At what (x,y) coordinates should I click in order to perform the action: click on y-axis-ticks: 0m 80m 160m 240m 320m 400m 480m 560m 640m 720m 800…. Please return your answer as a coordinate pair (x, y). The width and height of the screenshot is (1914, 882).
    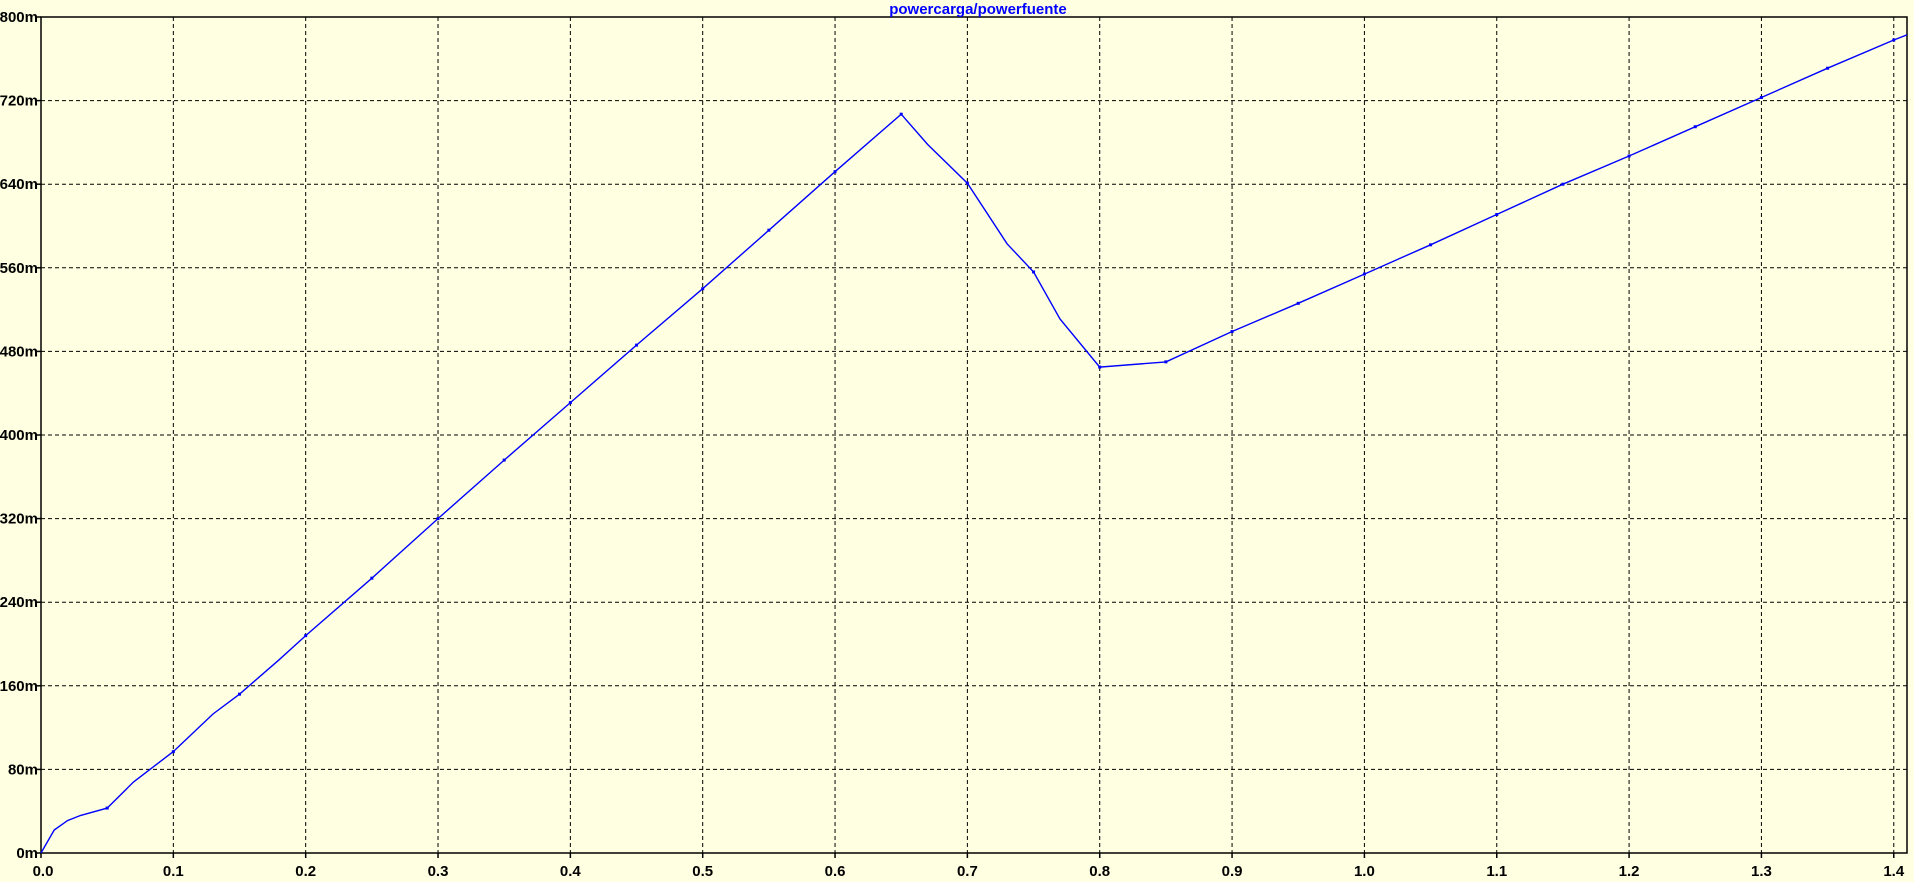
    Looking at the image, I should click on (20, 435).